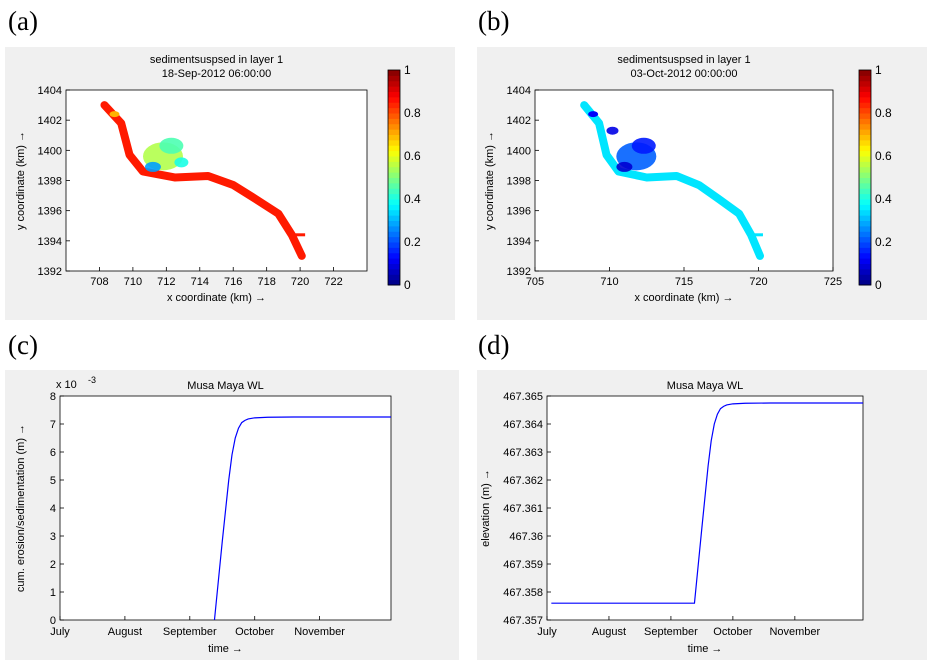 The width and height of the screenshot is (929, 661). Describe the element at coordinates (523, 565) in the screenshot. I see `d-y-tick-label: 467.359` at that location.